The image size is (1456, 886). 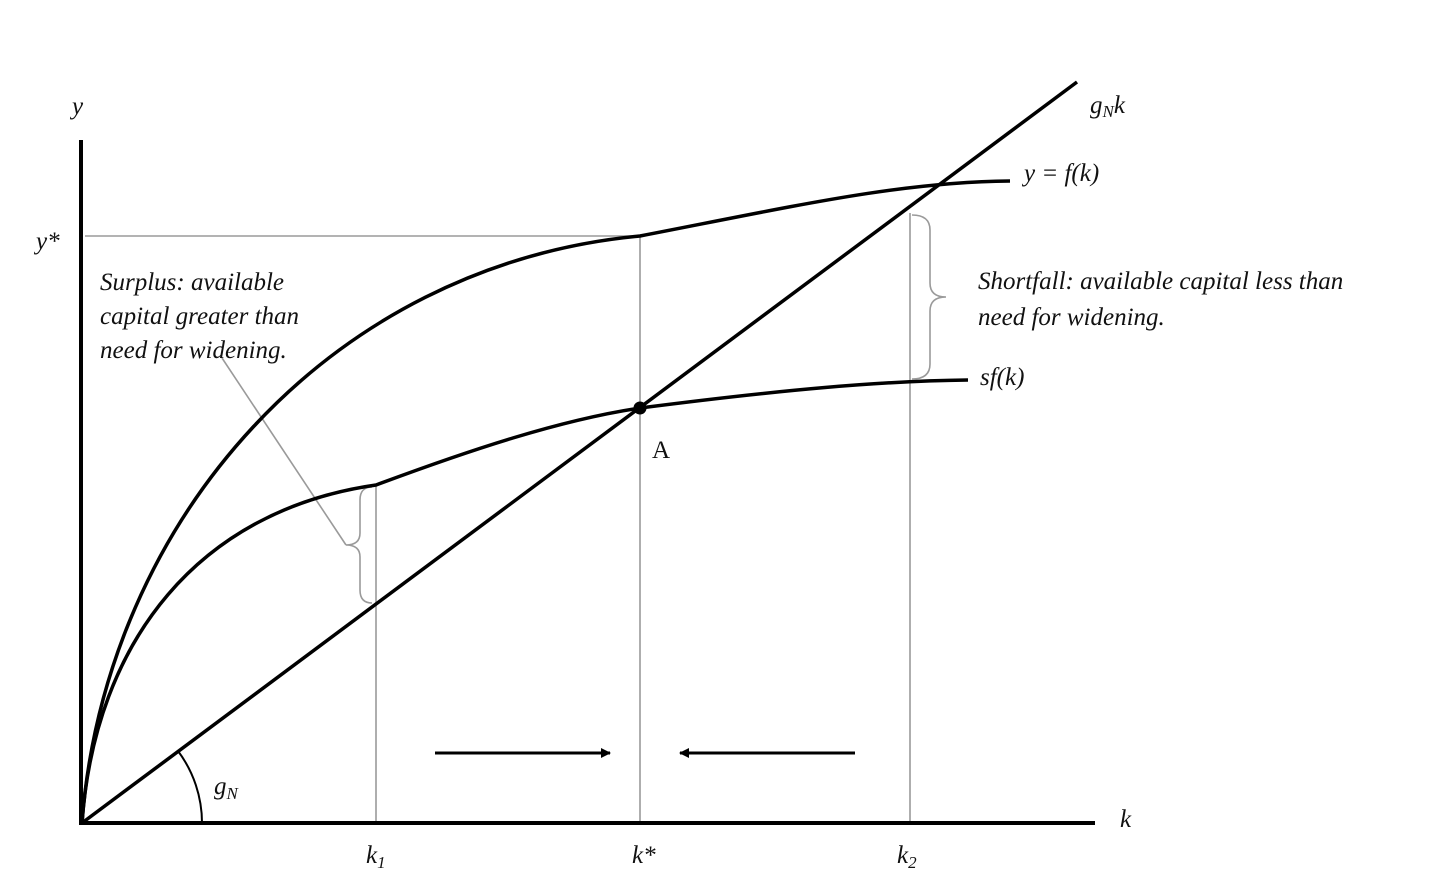 I want to click on k1-label: k1, so click(x=376, y=857).